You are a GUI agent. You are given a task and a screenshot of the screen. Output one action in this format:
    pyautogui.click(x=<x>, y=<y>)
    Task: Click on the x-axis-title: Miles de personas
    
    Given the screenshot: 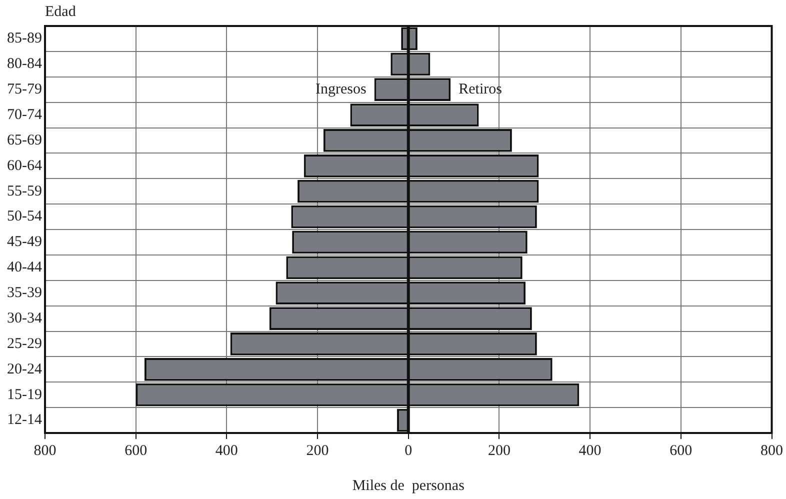 What is the action you would take?
    pyautogui.click(x=408, y=486)
    